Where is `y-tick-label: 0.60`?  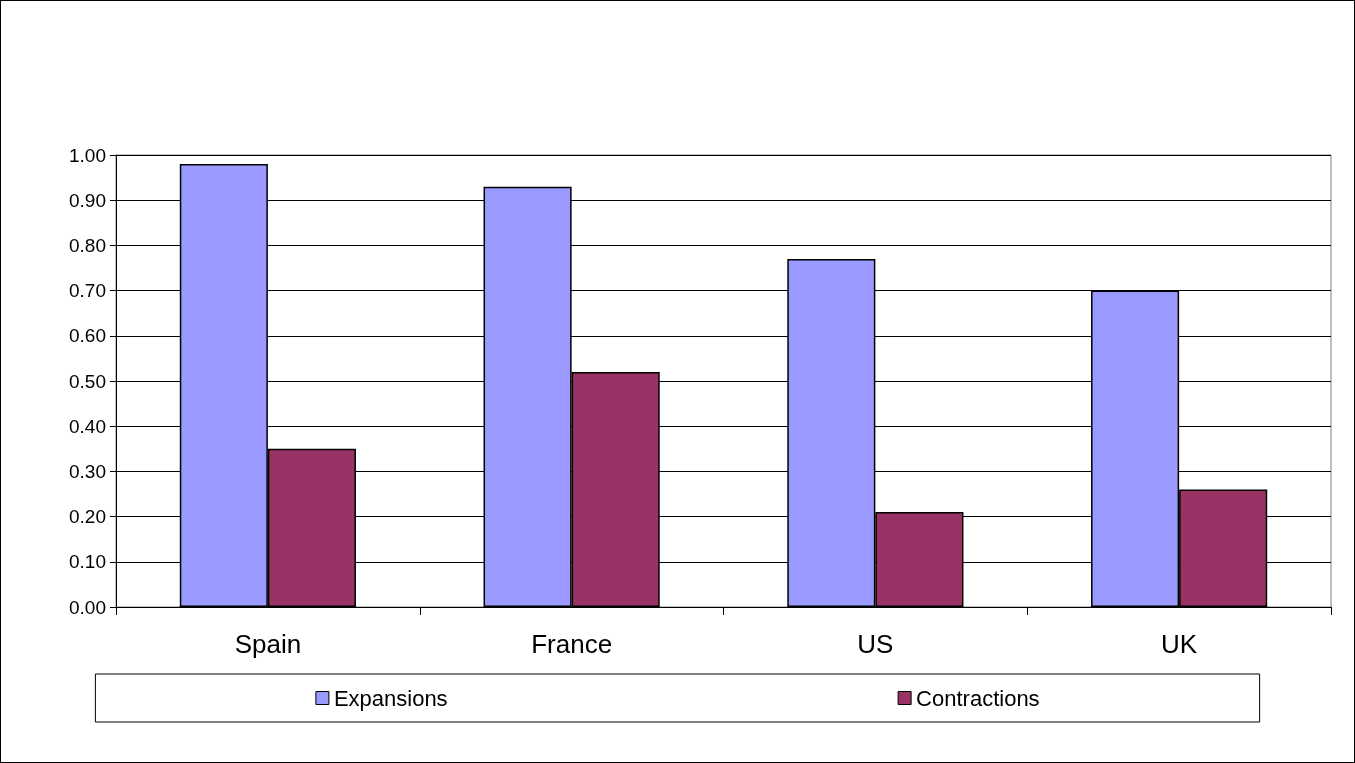
y-tick-label: 0.60 is located at coordinates (87, 336).